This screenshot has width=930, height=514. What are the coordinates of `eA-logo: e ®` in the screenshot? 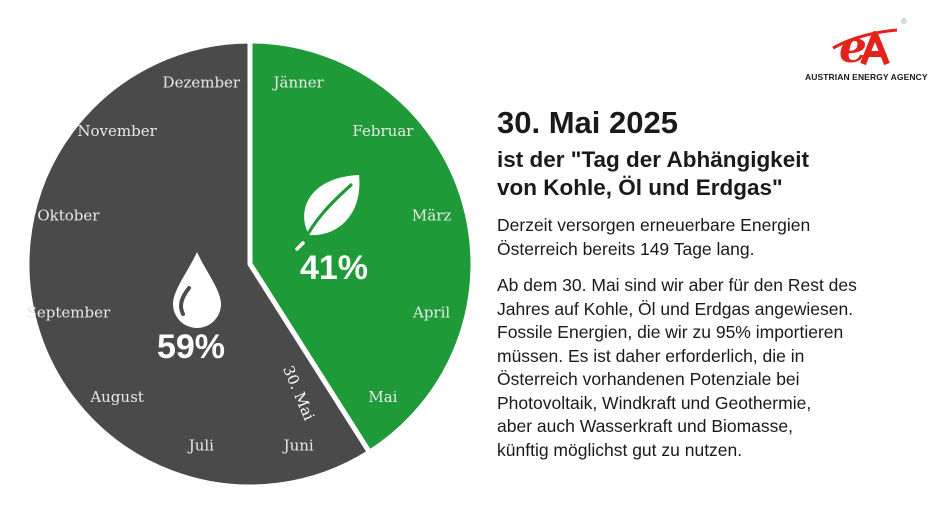 It's located at (869, 45).